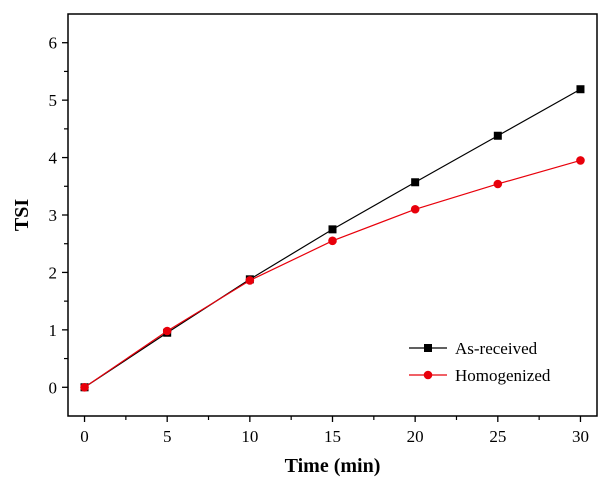 This screenshot has height=479, width=598. What do you see at coordinates (53, 330) in the screenshot?
I see `y-tick-label: 1` at bounding box center [53, 330].